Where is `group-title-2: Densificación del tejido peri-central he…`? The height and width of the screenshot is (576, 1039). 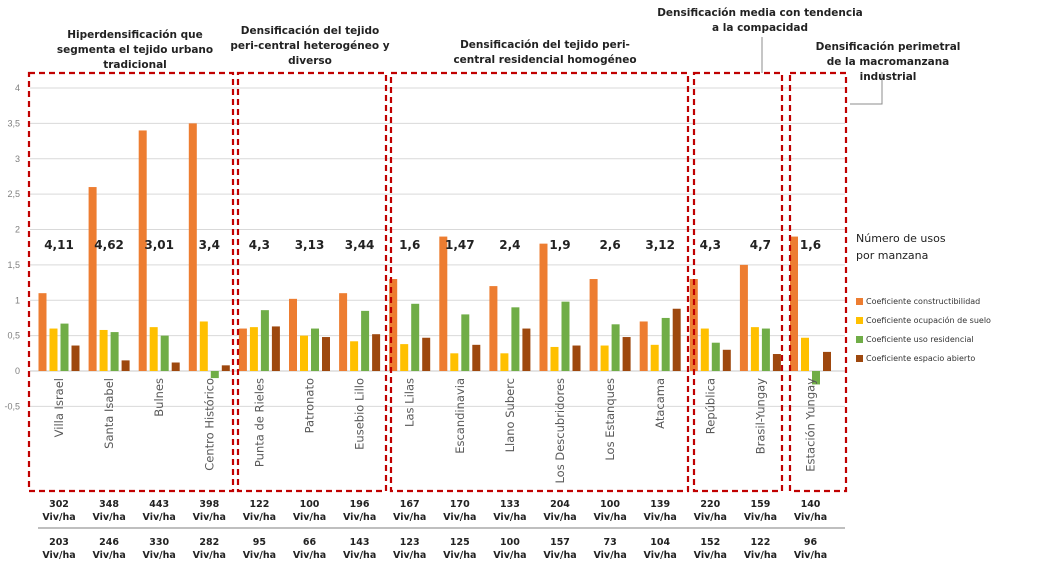 group-title-2: Densificación del tejido peri-central he… is located at coordinates (310, 46).